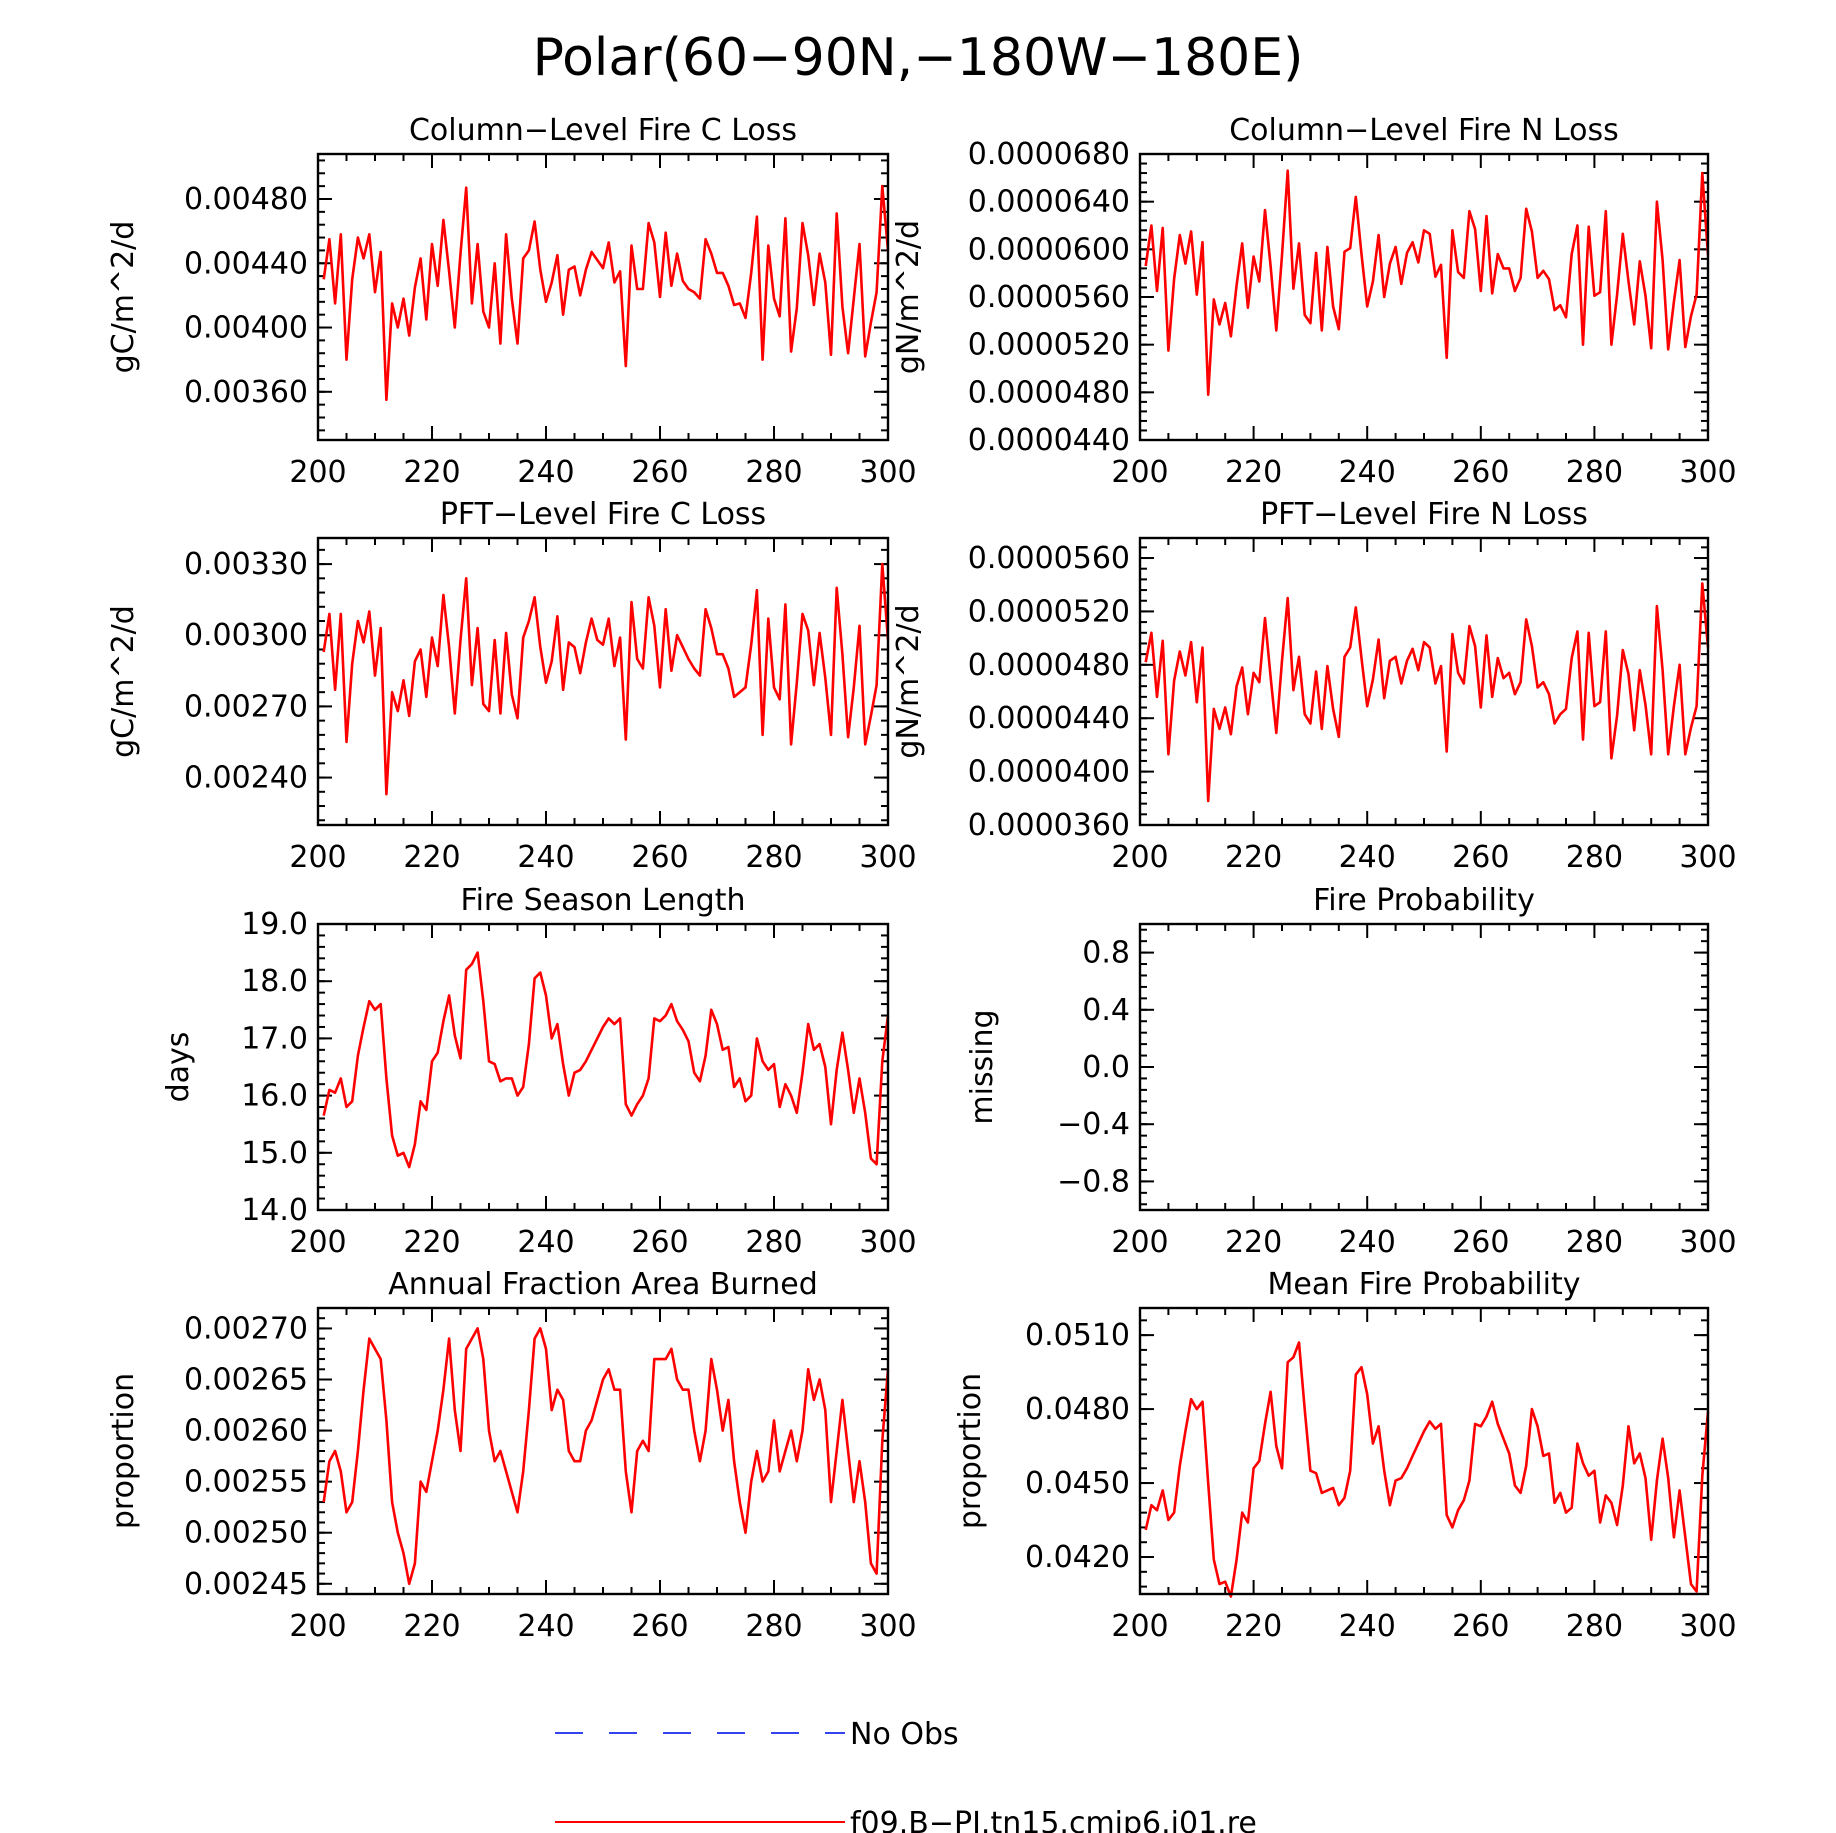 The image size is (1836, 1833). What do you see at coordinates (123, 681) in the screenshot?
I see `y-axis-label: gC/m^2/d` at bounding box center [123, 681].